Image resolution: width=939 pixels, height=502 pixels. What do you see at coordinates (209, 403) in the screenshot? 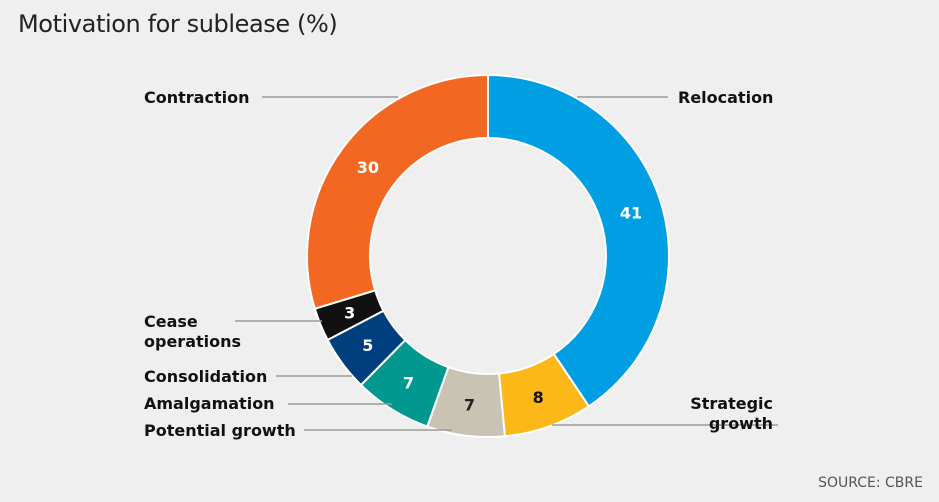
I see `category-label-amalgamation: Amalgamation` at bounding box center [209, 403].